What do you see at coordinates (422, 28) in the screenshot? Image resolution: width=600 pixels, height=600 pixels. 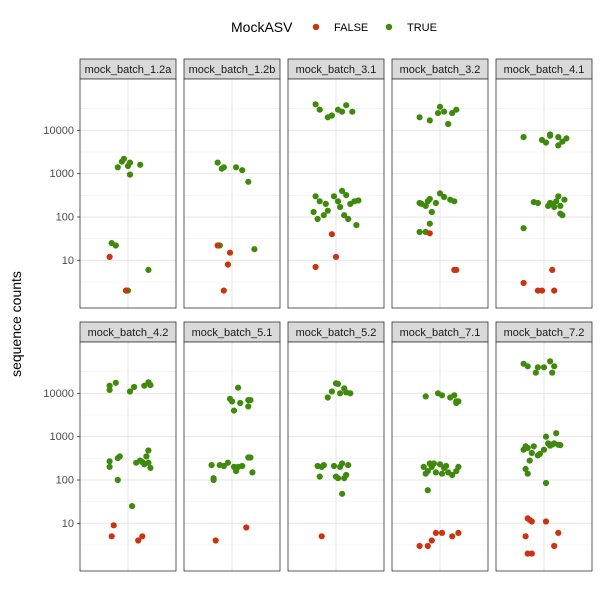 I see `legend-label-true: TRUE` at bounding box center [422, 28].